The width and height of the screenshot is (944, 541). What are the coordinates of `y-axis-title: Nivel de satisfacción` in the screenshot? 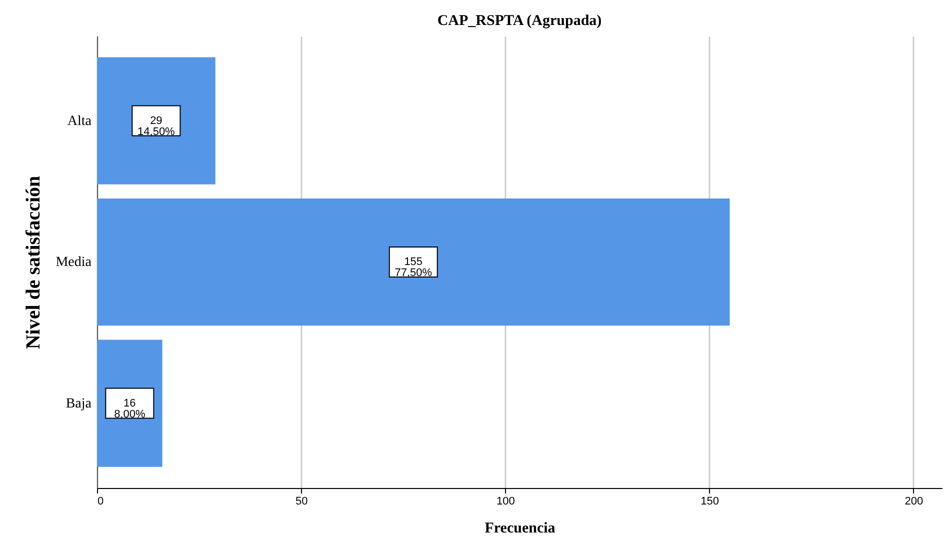 It's located at (33, 263).